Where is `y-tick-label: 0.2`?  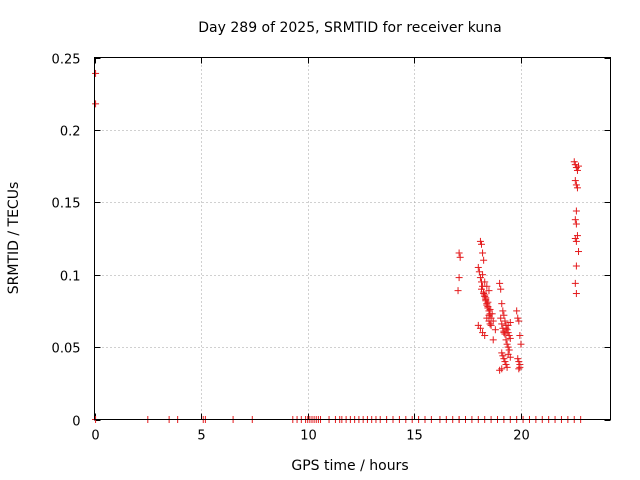 y-tick-label: 0.2 is located at coordinates (70, 132).